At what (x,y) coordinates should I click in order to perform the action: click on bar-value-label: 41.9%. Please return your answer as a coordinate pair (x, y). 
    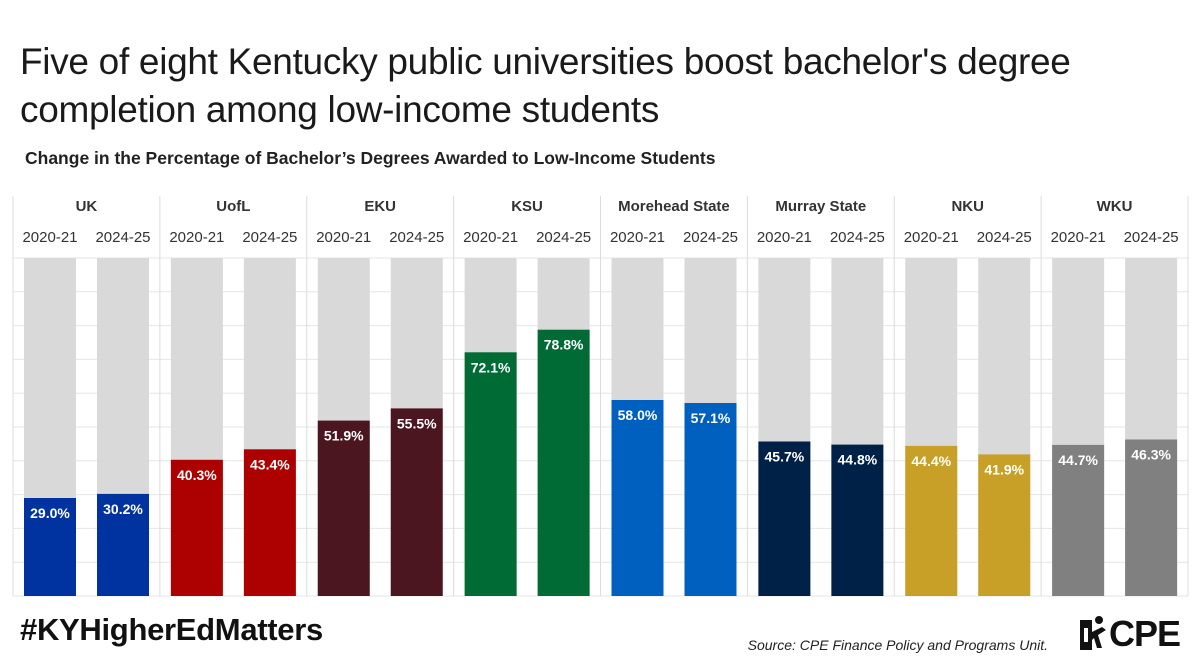
    Looking at the image, I should click on (1004, 469).